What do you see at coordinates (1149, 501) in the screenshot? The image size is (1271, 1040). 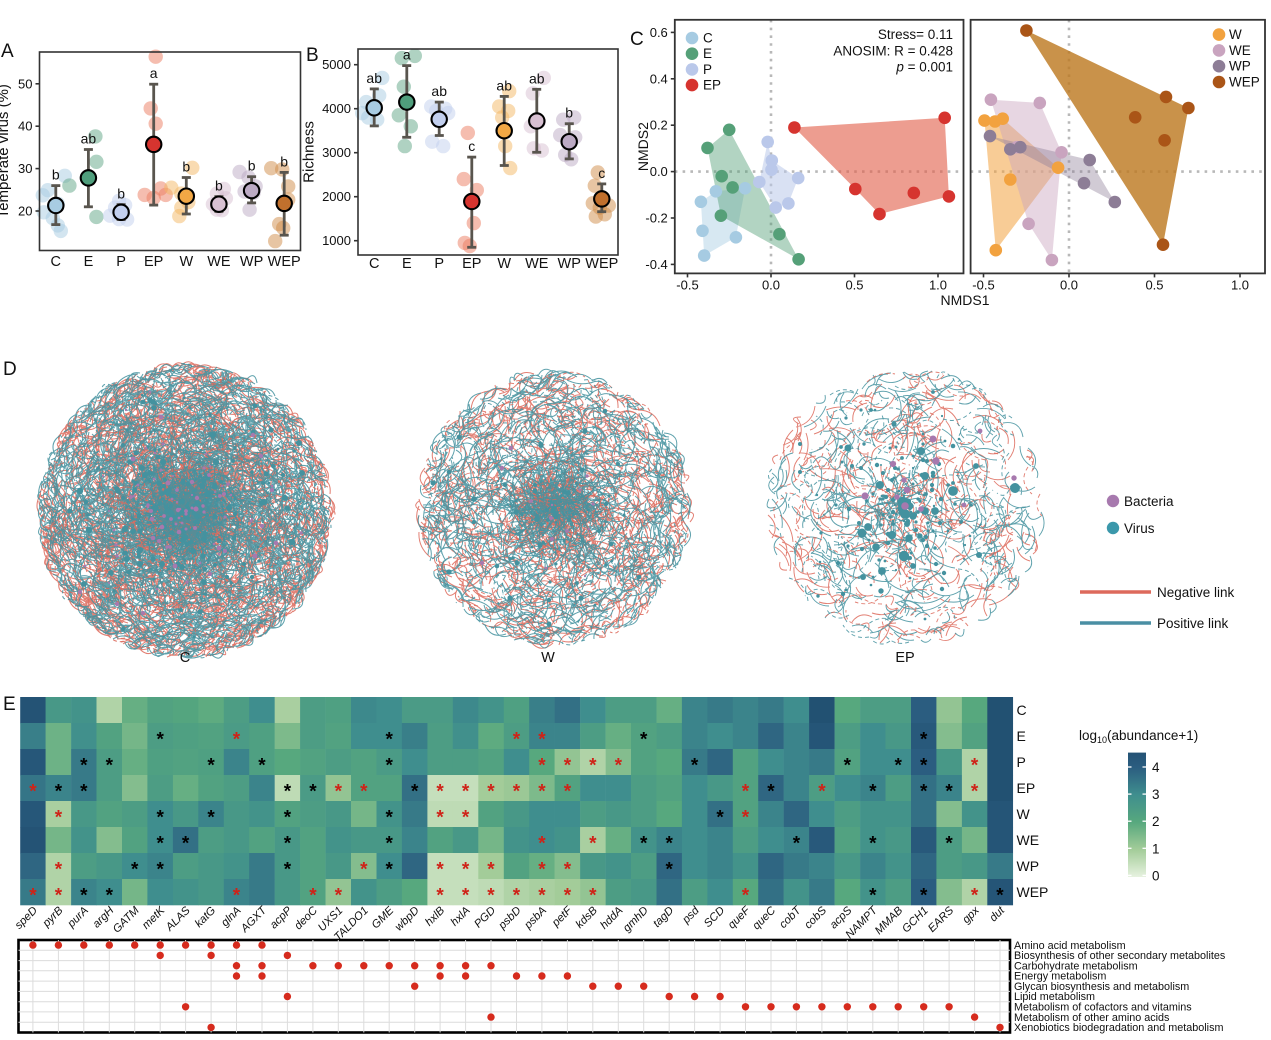 I see `svg-text: Bacteria` at bounding box center [1149, 501].